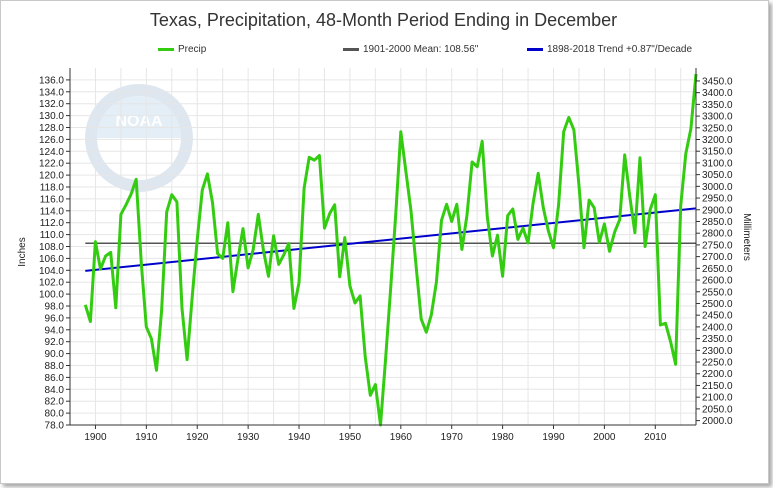 The image size is (773, 488). What do you see at coordinates (717, 93) in the screenshot?
I see `y2-tick-label: 3400.0` at bounding box center [717, 93].